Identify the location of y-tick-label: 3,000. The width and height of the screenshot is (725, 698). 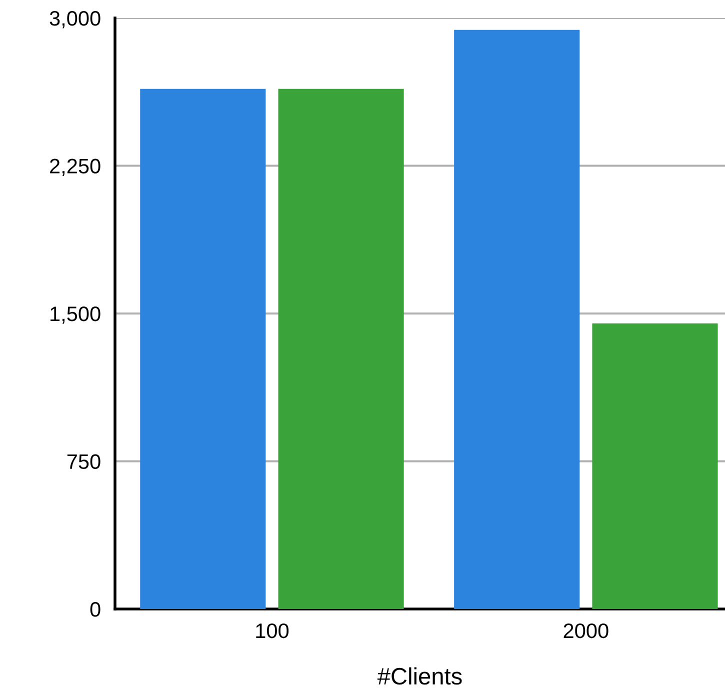
(75, 19).